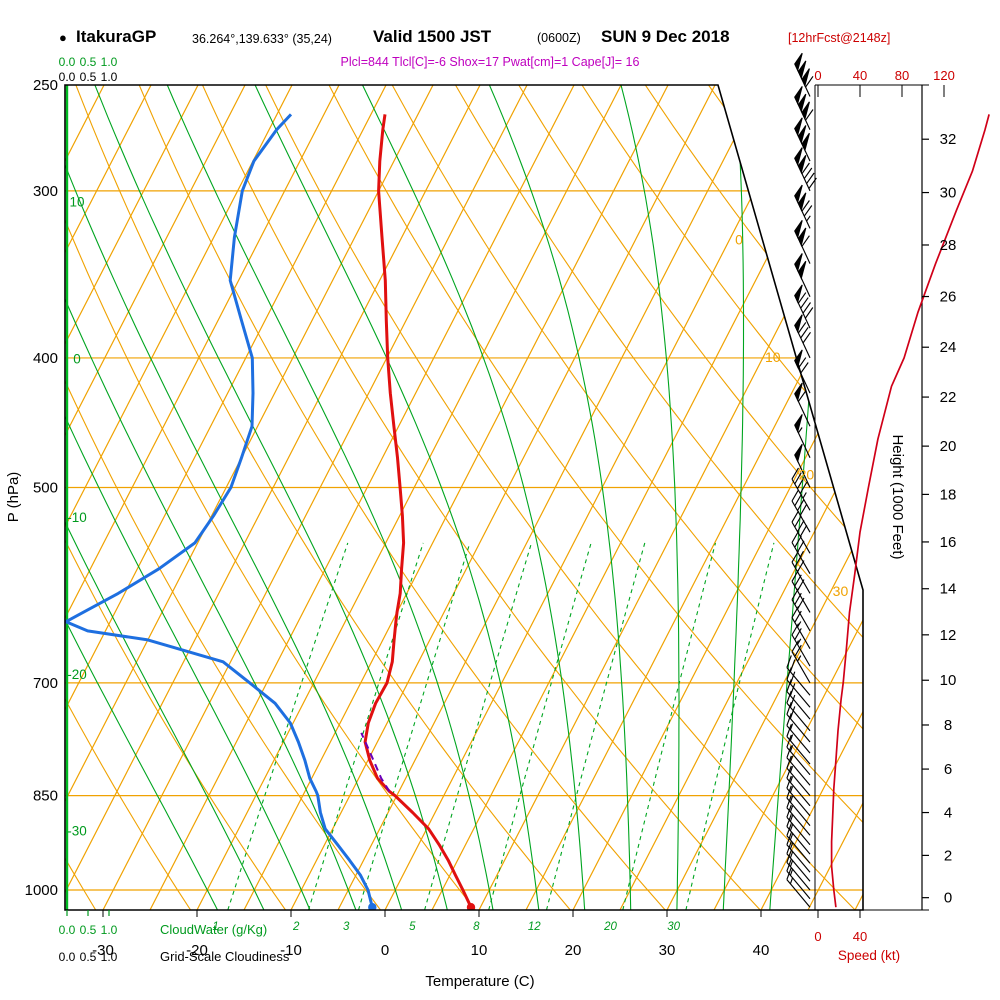  Describe the element at coordinates (215, 927) in the screenshot. I see `svg-text: 1` at that location.